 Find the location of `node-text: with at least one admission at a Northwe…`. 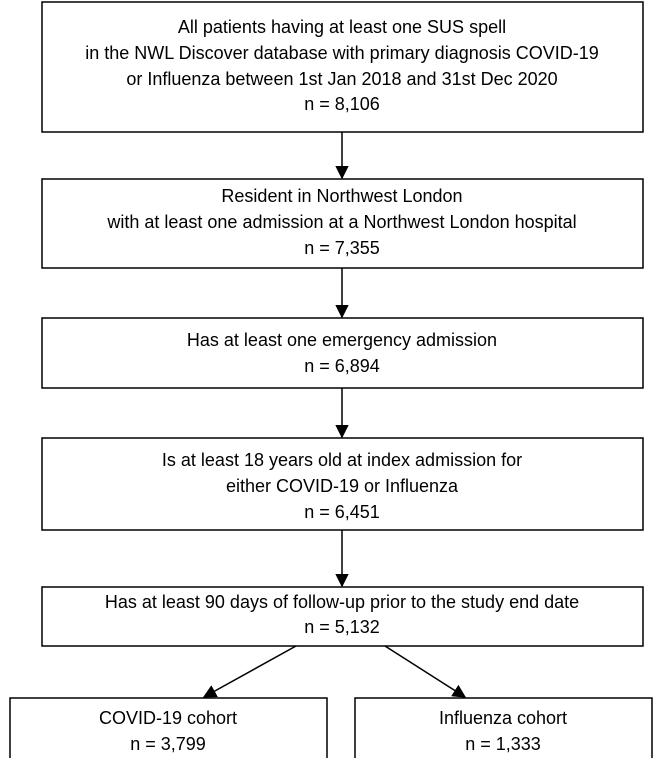

node-text: with at least one admission at a Northwe… is located at coordinates (341, 222).